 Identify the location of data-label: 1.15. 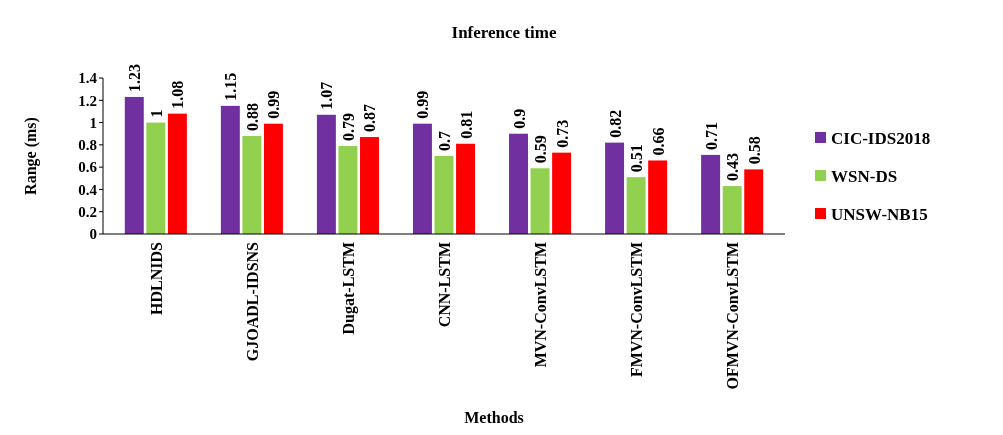
(231, 86).